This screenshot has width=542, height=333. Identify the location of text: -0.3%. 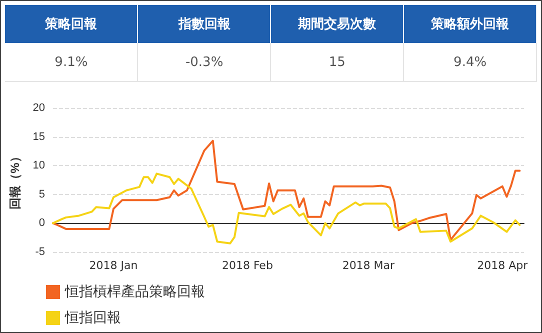
(204, 62).